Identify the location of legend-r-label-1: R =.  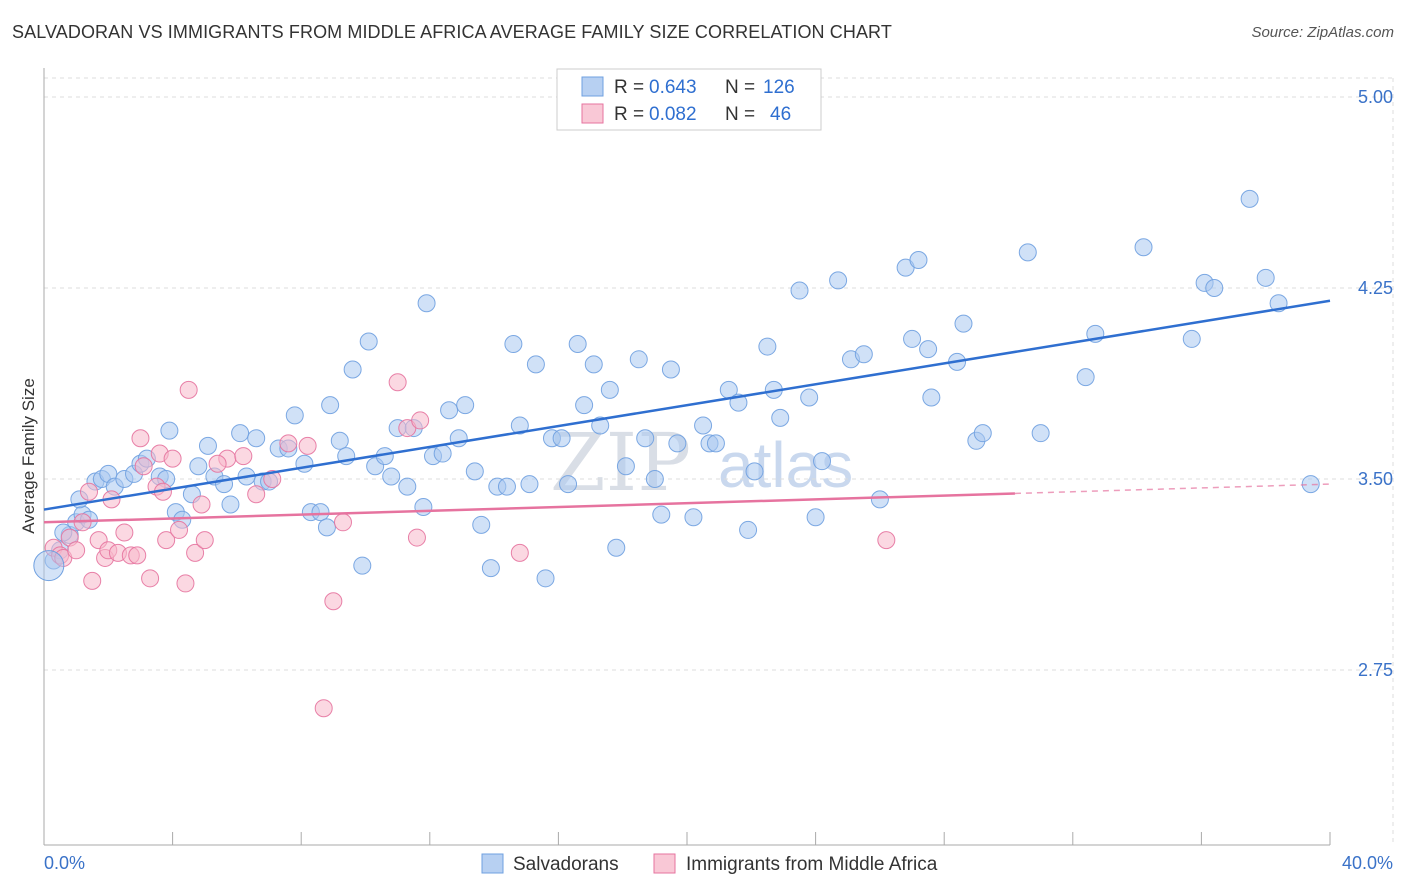
(629, 87).